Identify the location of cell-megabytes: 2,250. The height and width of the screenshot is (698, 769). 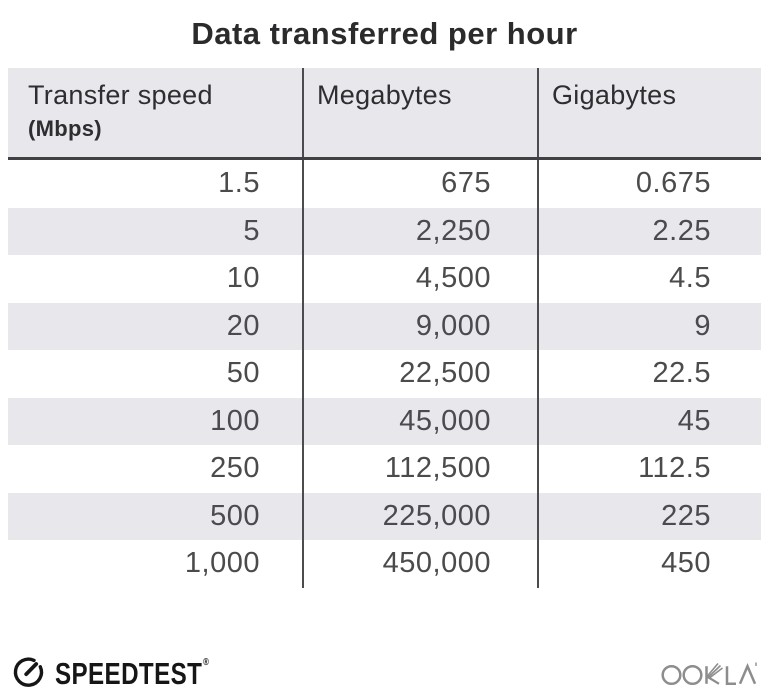
(419, 231).